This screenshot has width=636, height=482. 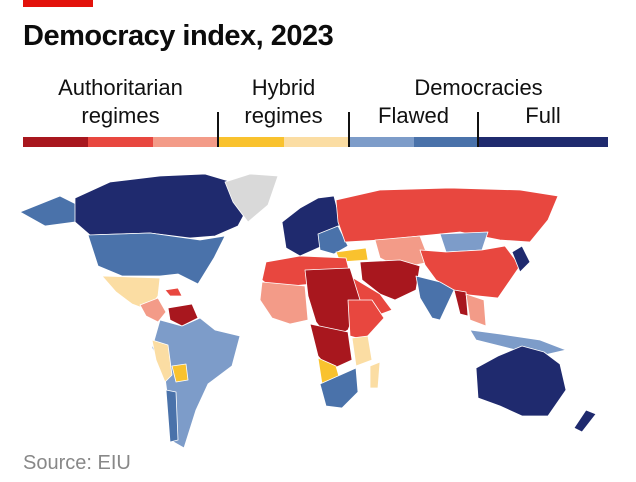 What do you see at coordinates (333, 240) in the screenshot?
I see `region-eastern-europe` at bounding box center [333, 240].